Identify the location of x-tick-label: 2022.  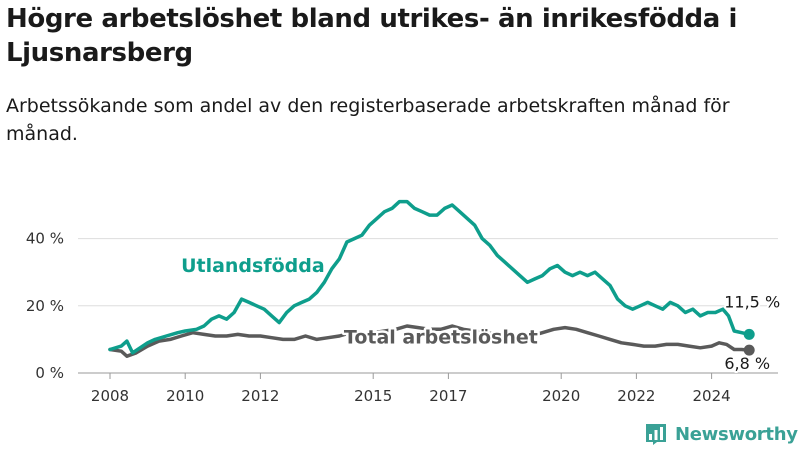
(636, 396).